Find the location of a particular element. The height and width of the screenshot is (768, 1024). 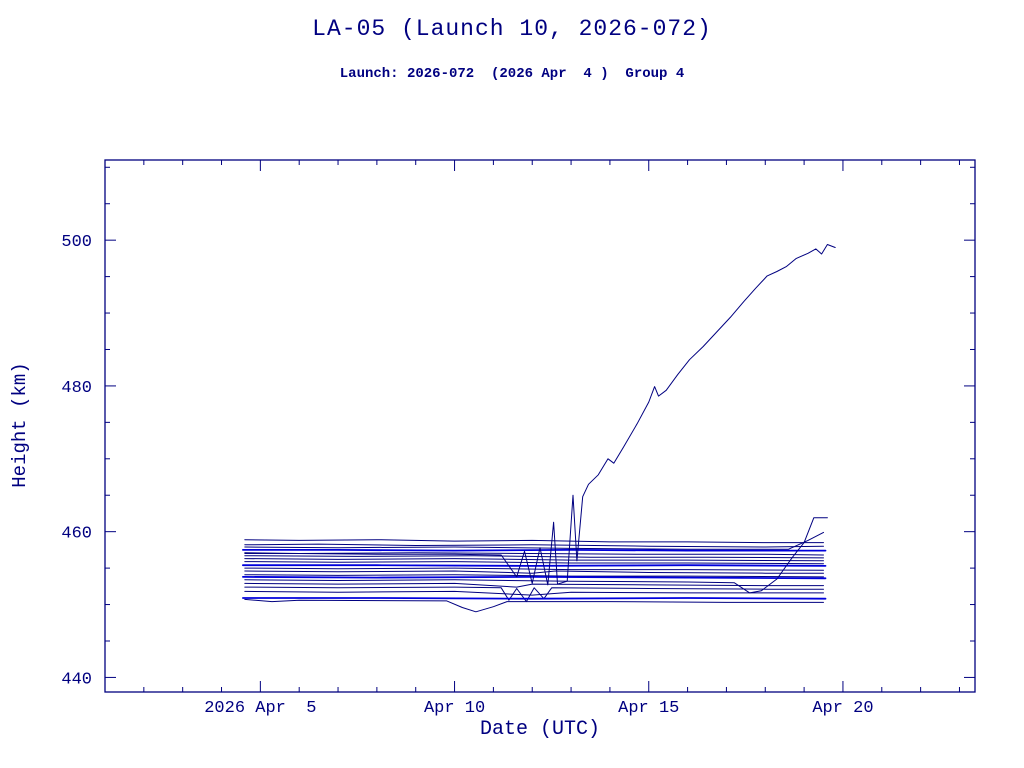

x-tick-label: Apr 10 is located at coordinates (454, 708).